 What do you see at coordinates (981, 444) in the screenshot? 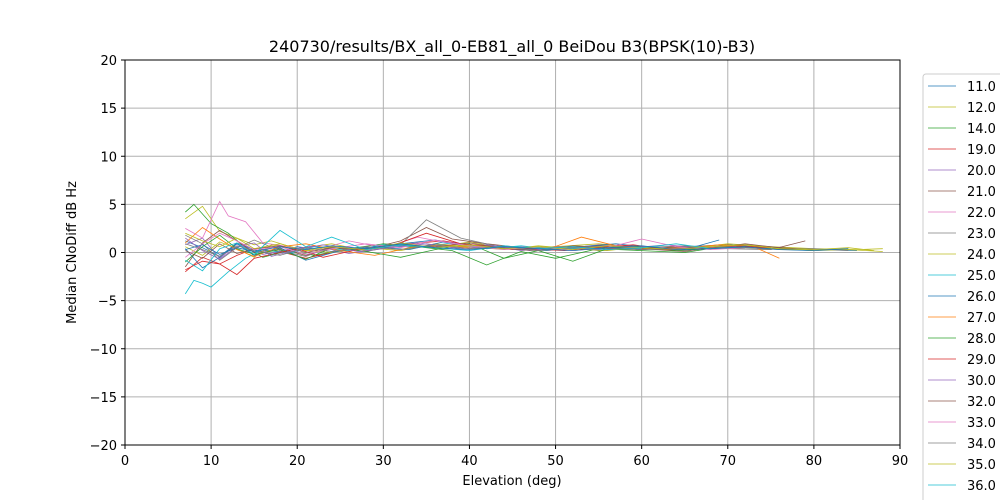
I see `legend-label: 34.0` at bounding box center [981, 444].